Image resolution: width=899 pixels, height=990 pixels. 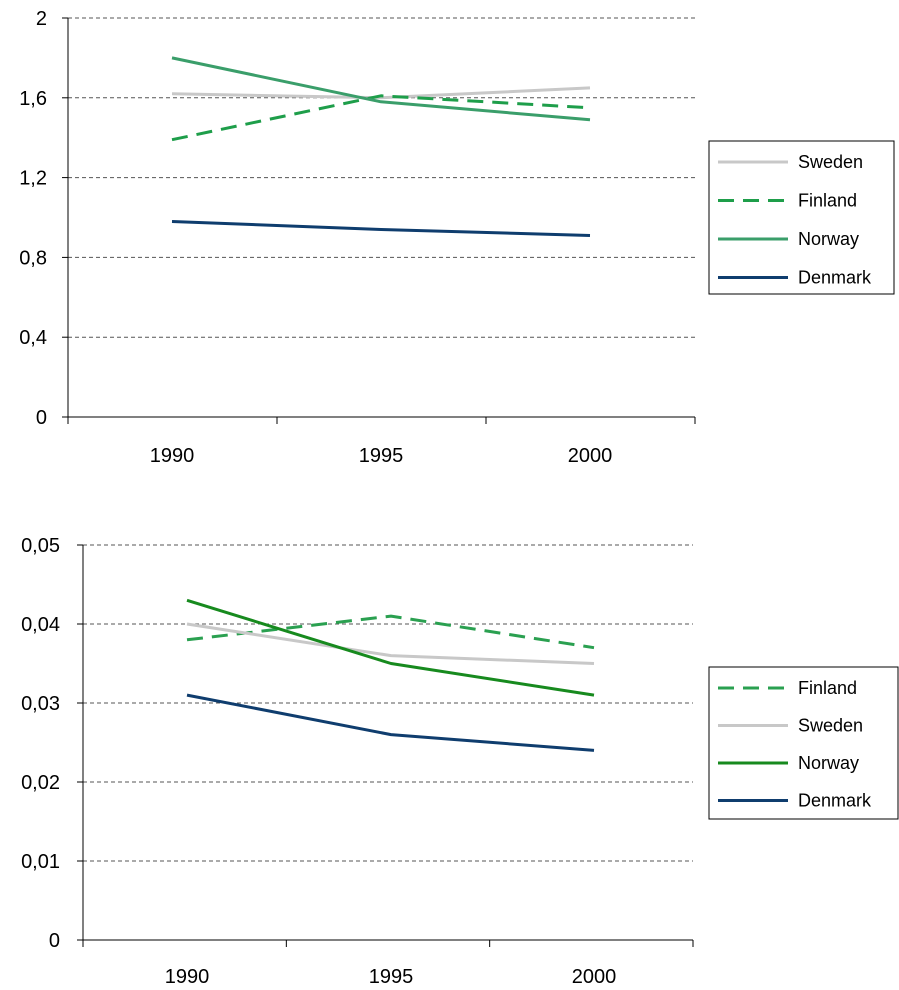 What do you see at coordinates (40, 704) in the screenshot?
I see `y-tick-label: 0,03` at bounding box center [40, 704].